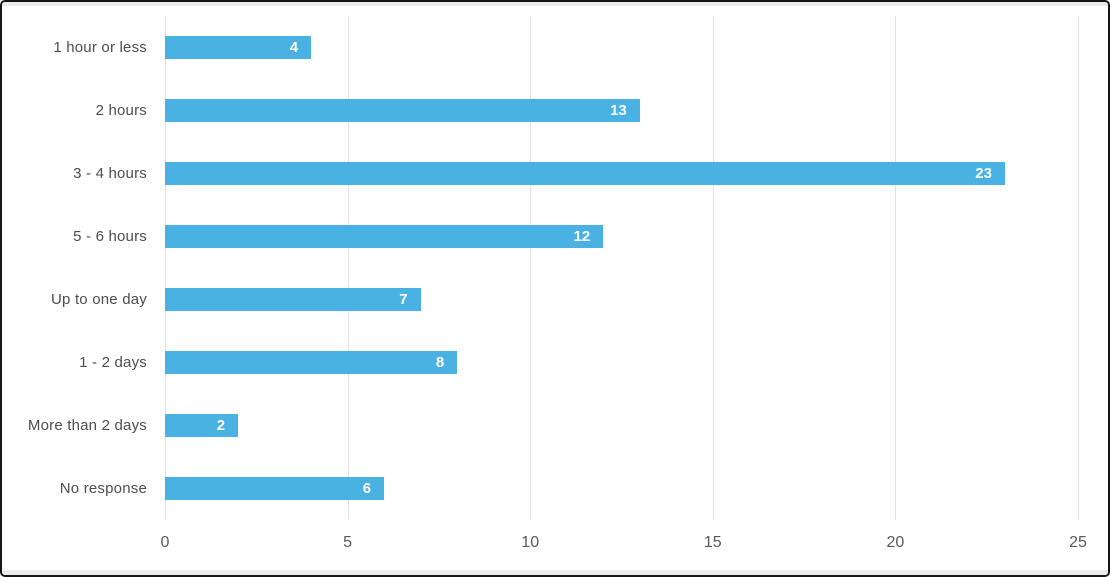  I want to click on category-label: More than 2 days, so click(87, 425).